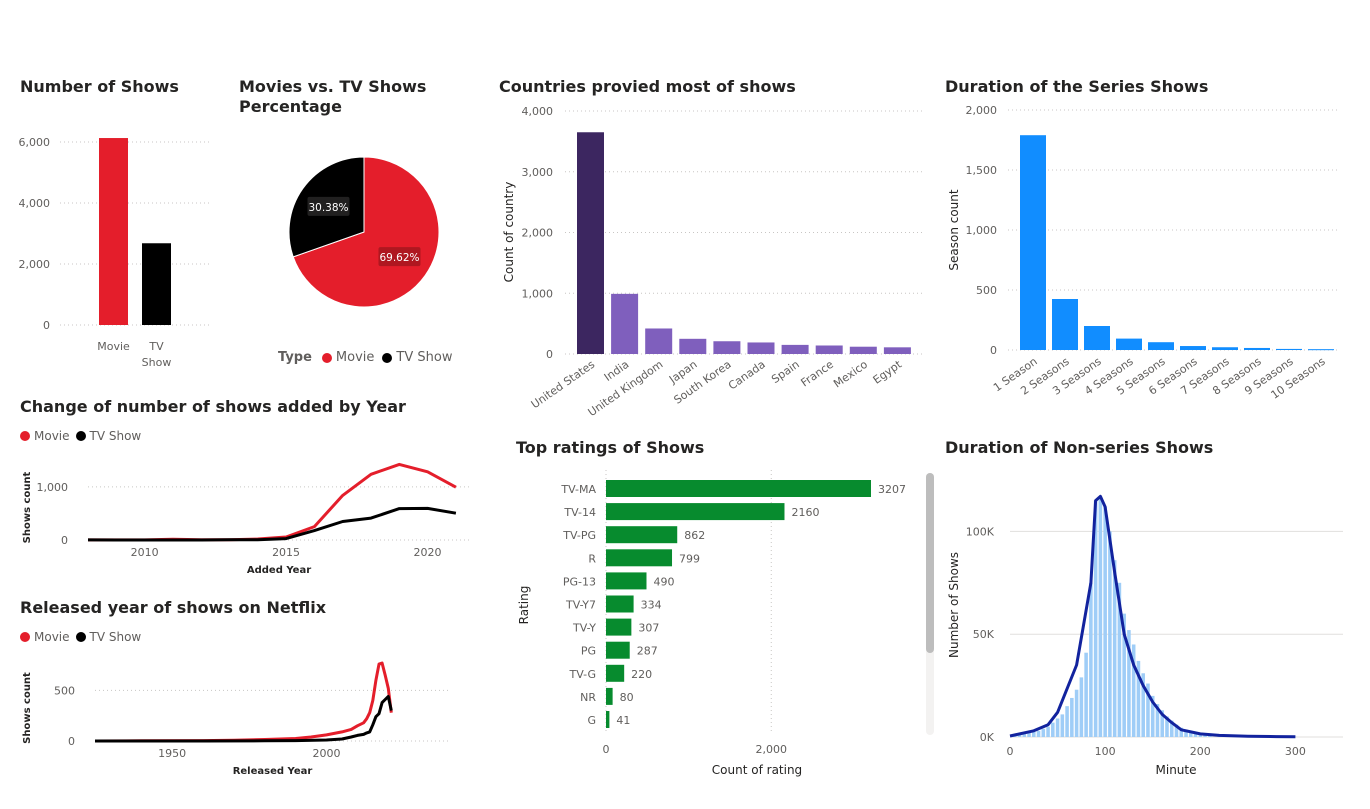 The image size is (1370, 809). What do you see at coordinates (213, 406) in the screenshot?
I see `added-chart-title: Change of number of shows added by Year` at bounding box center [213, 406].